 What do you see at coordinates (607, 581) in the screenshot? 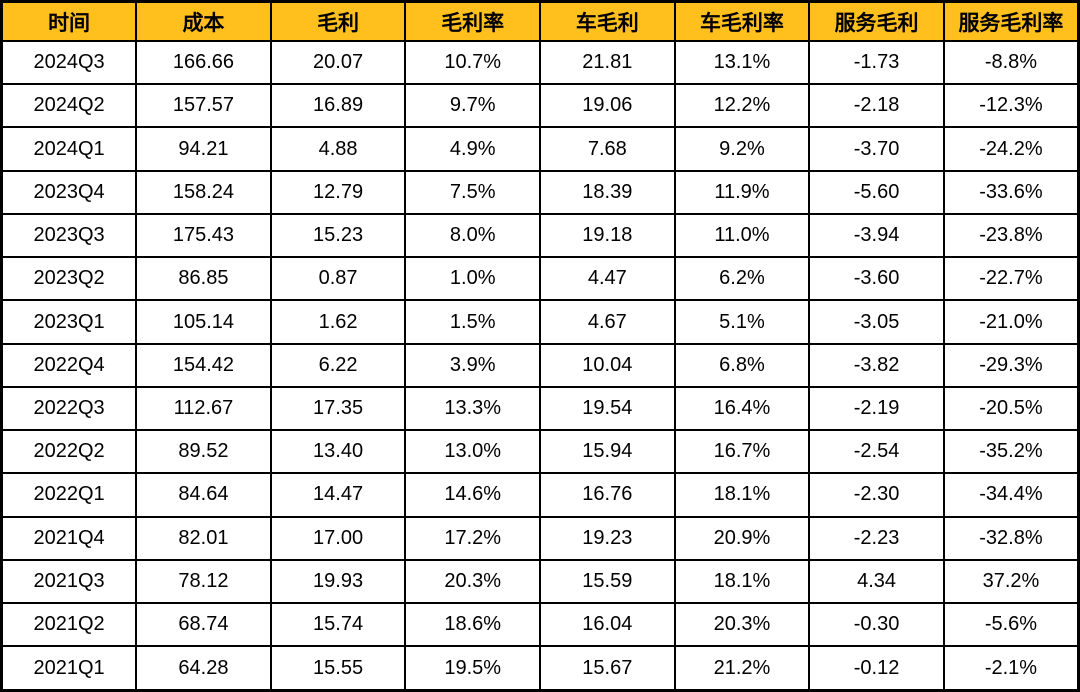
I see `table-cell: 15.59` at bounding box center [607, 581].